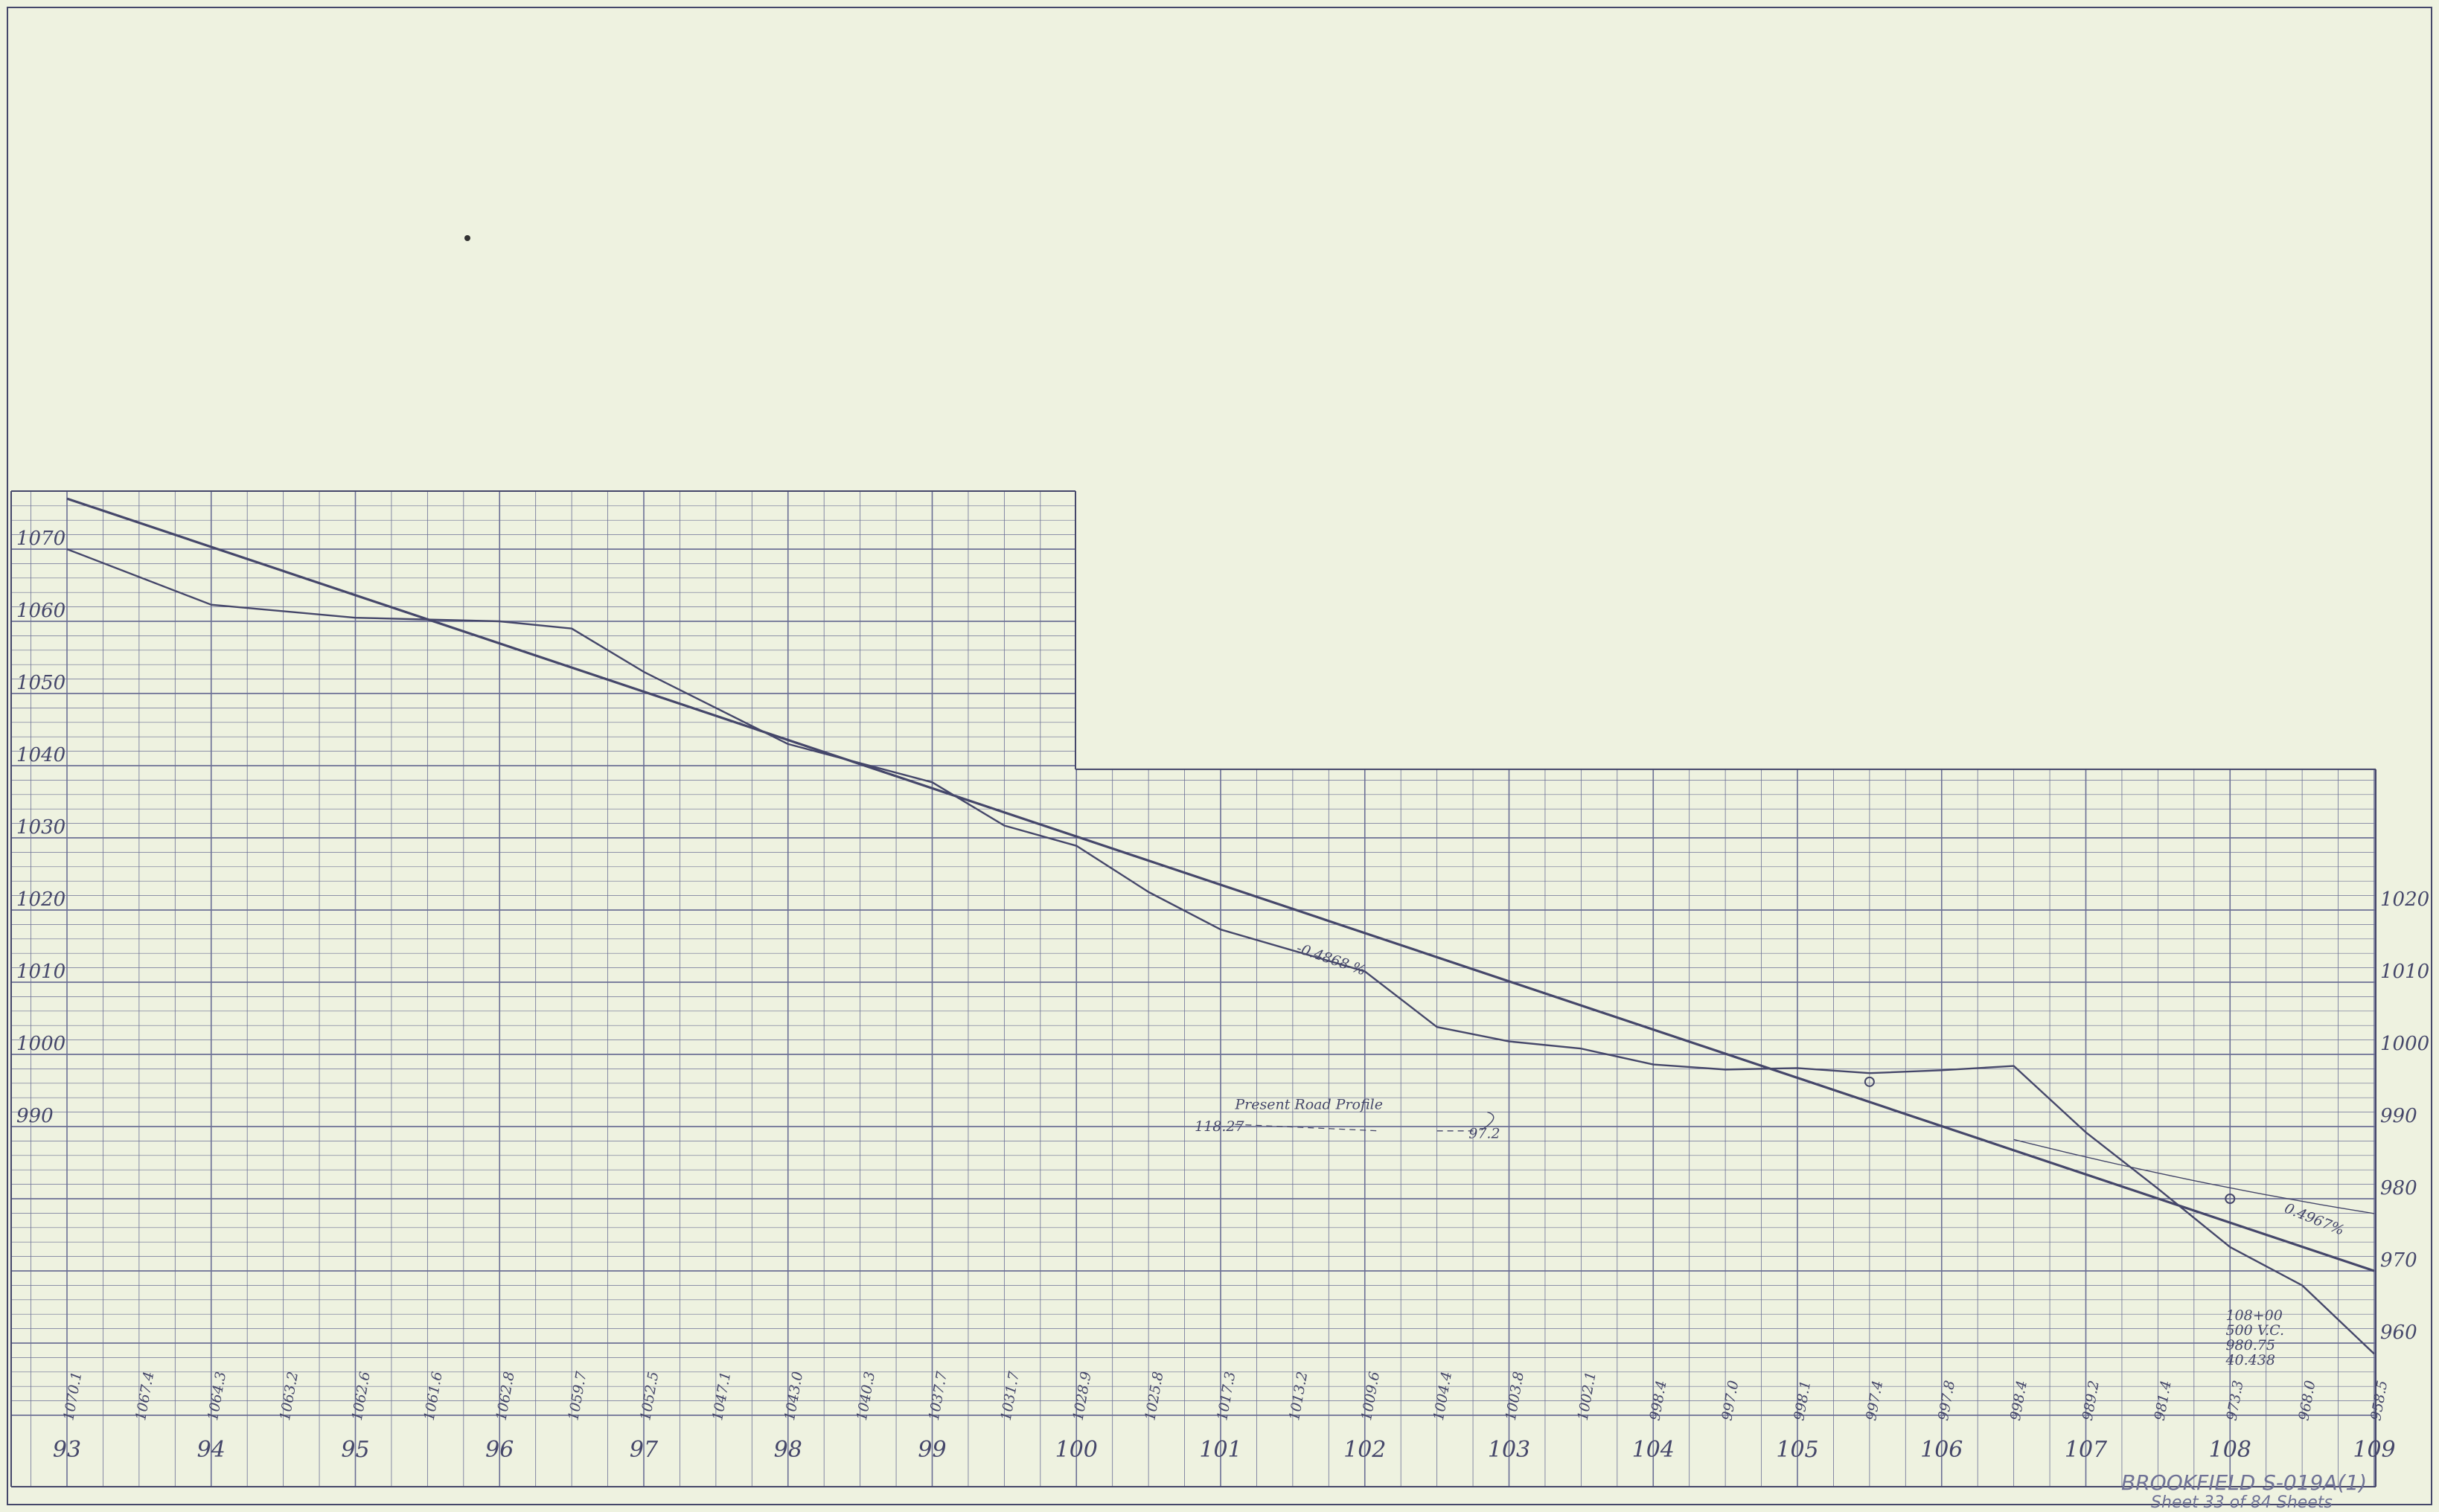 This screenshot has height=1512, width=2439. Describe the element at coordinates (41, 683) in the screenshot. I see `y-tick-label-left: 1050` at that location.